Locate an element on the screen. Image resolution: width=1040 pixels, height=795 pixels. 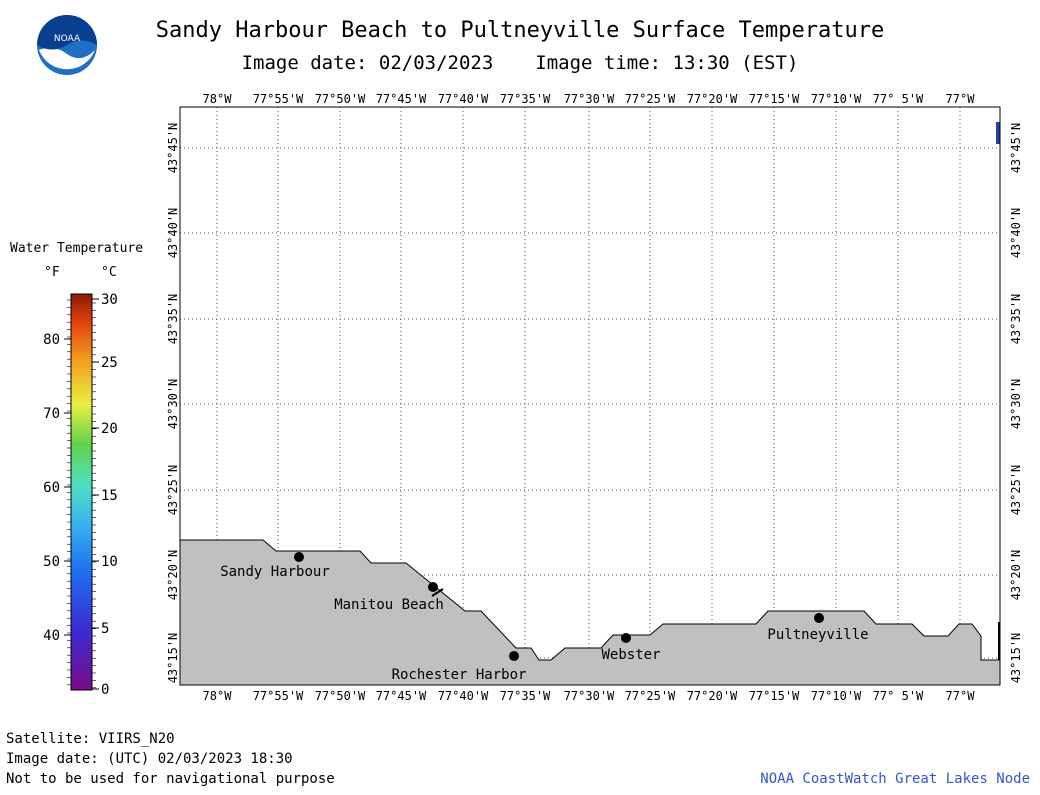
navigation-disclaimer: Not to be used for navigational purpose is located at coordinates (170, 779).